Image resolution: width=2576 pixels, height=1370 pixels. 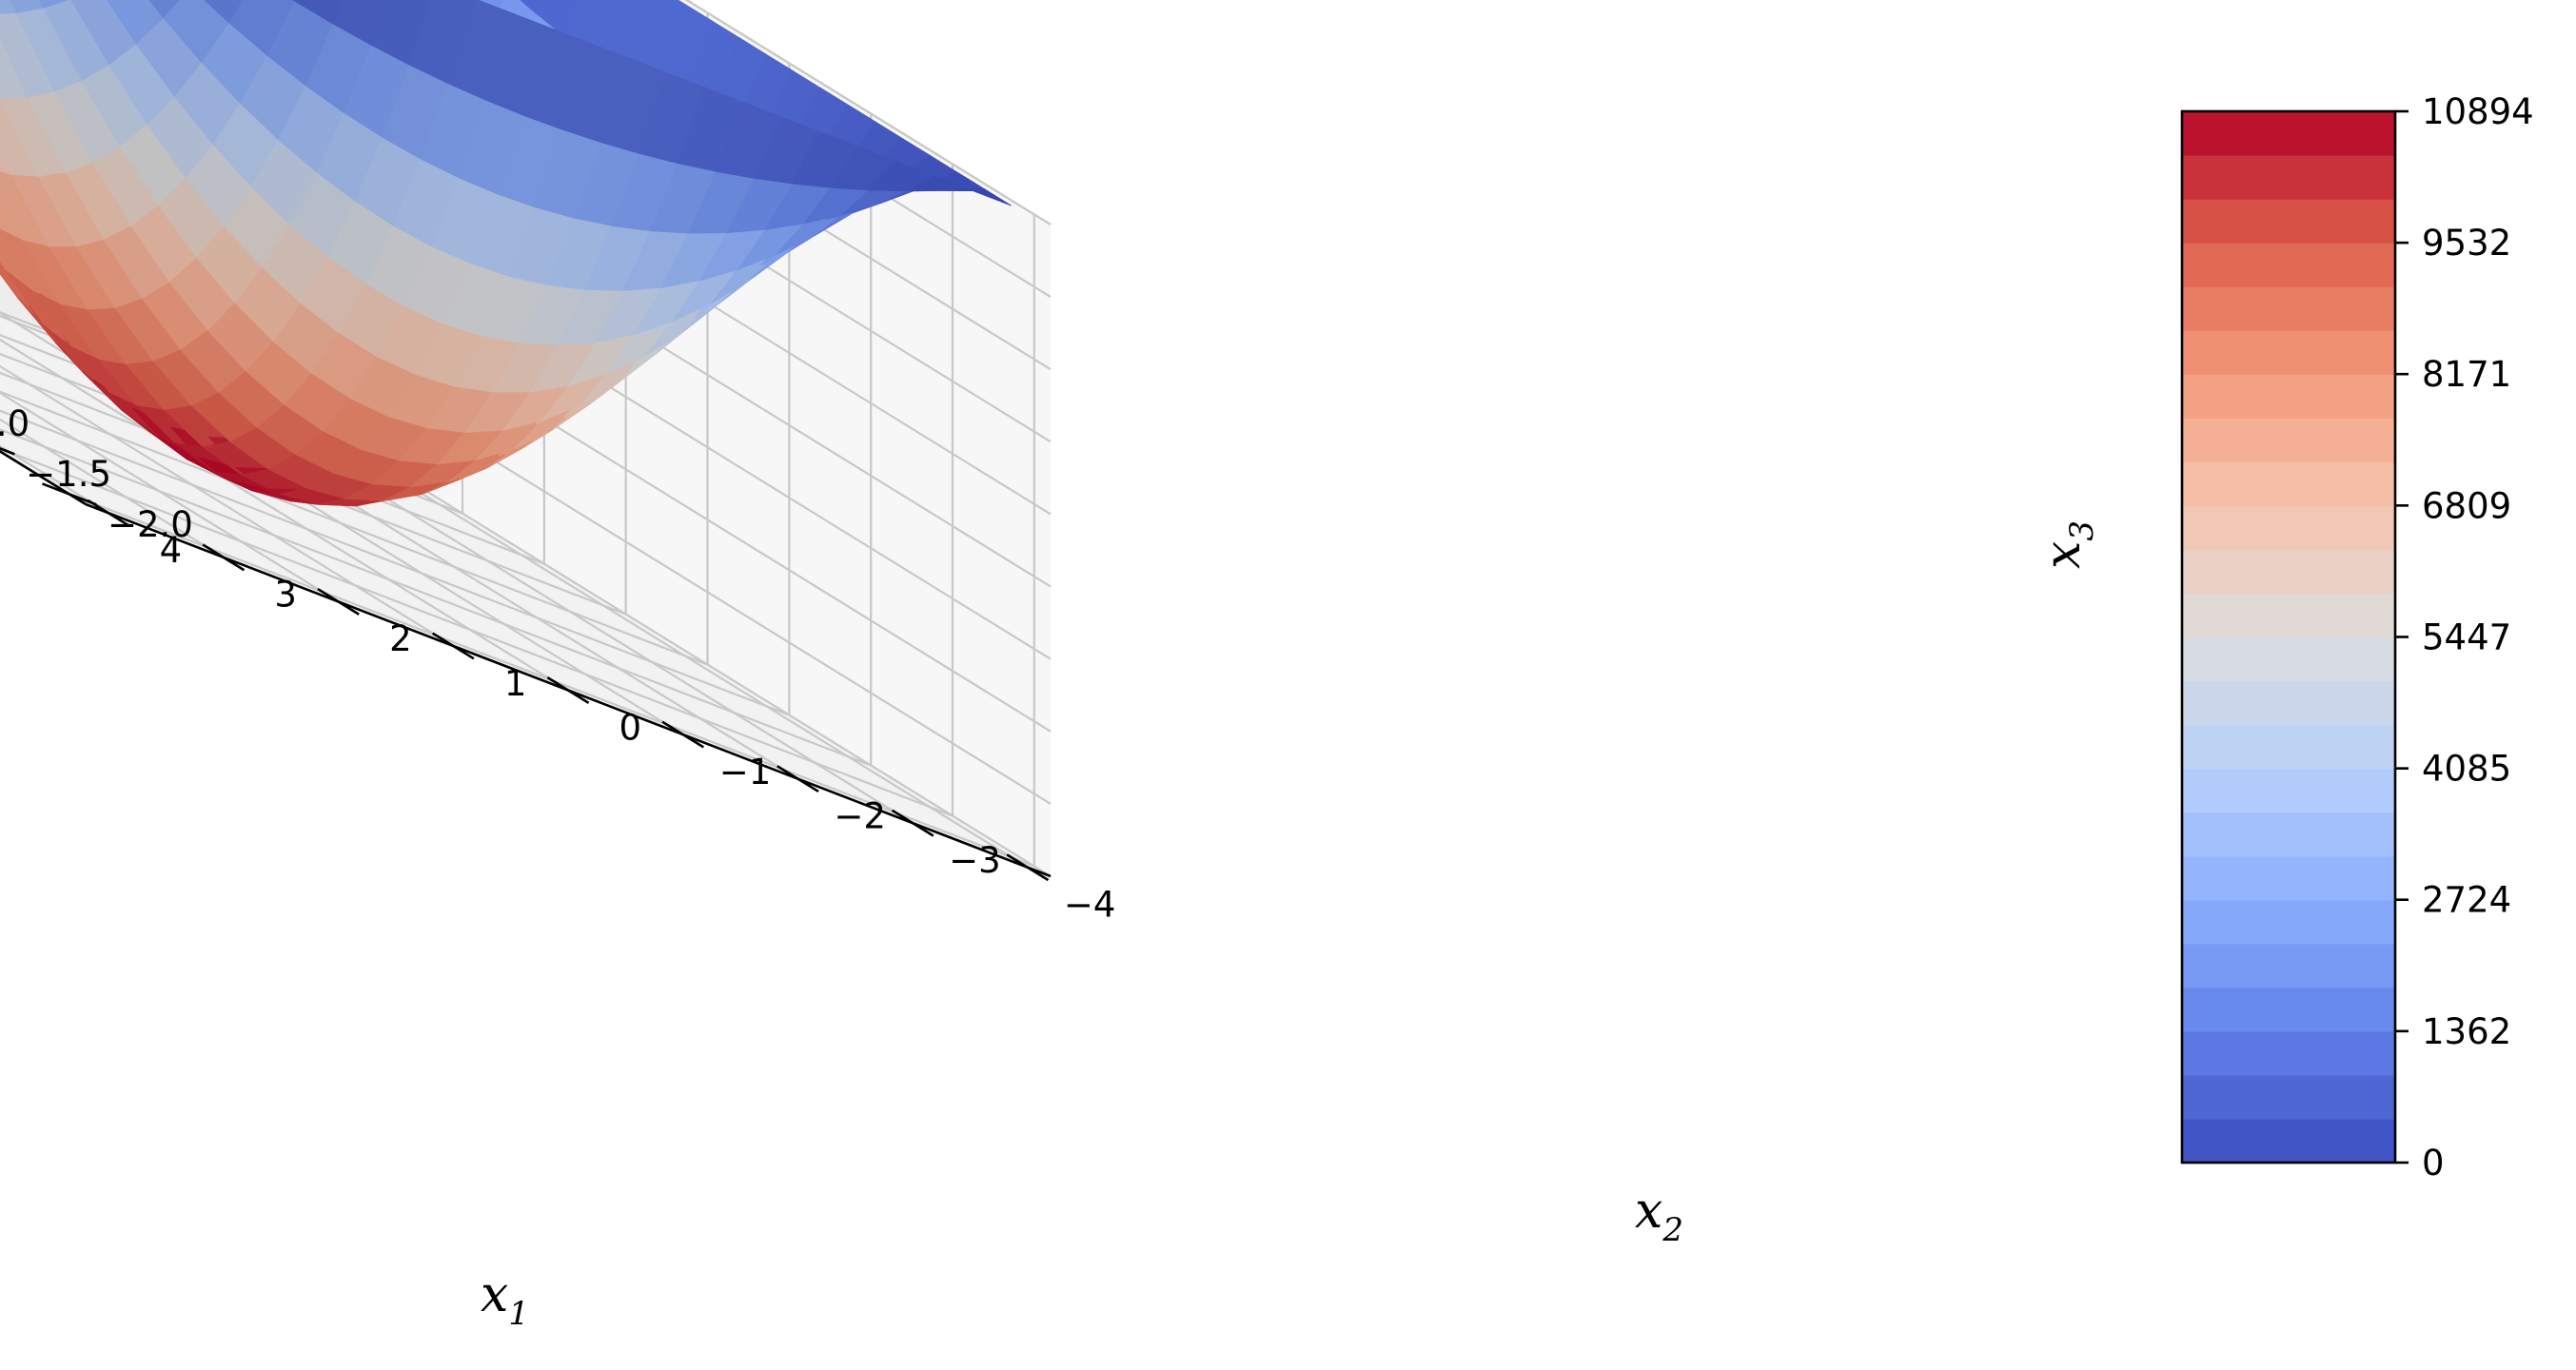 I want to click on x2-axis: −2.0−1.5−1.0−0.50.00.51.01.52.0, so click(x=96, y=474).